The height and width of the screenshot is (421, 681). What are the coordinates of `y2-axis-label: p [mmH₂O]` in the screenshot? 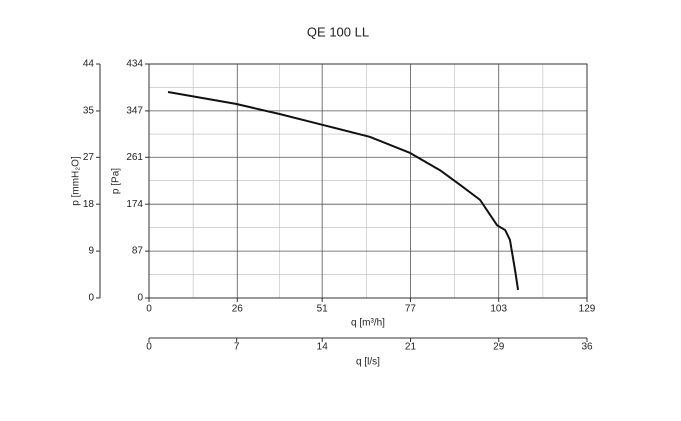 It's located at (76, 181).